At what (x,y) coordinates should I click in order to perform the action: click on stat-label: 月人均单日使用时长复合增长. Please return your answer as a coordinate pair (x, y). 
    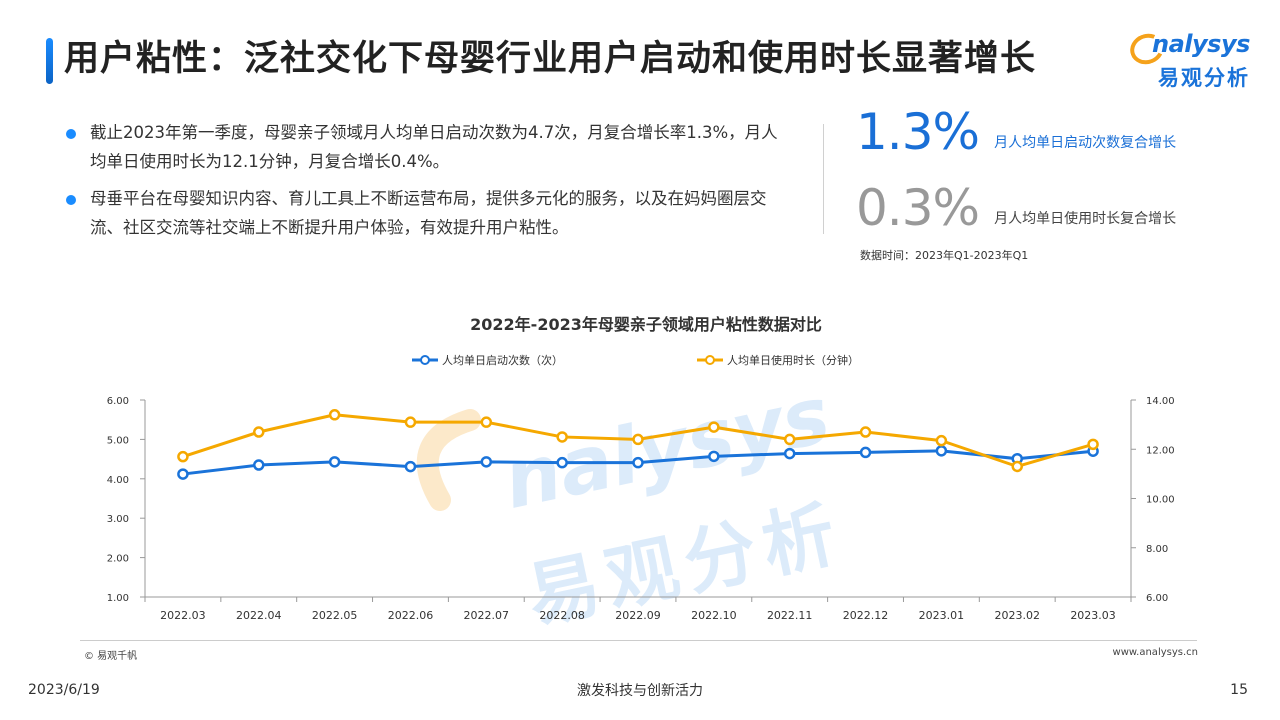
    Looking at the image, I should click on (1085, 219).